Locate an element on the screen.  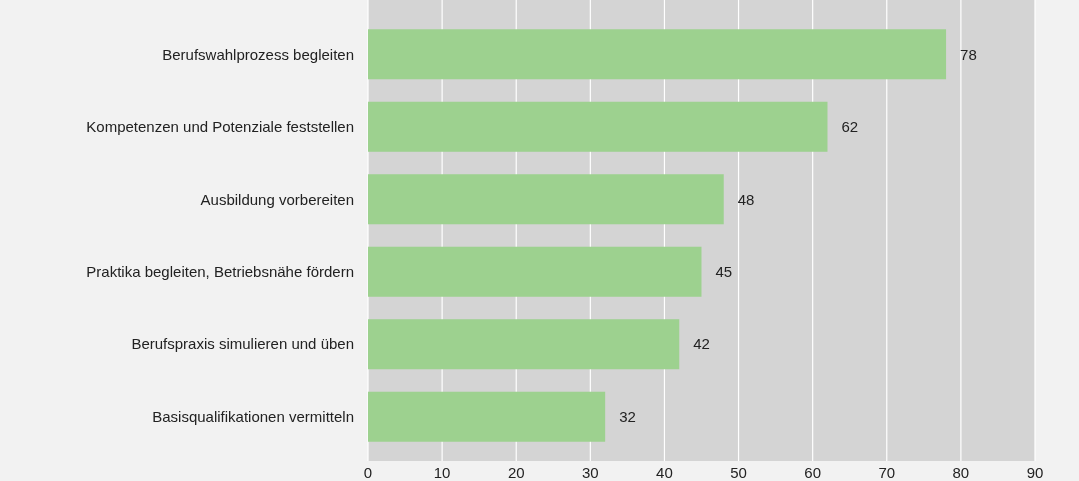
x-tick-label: 60 is located at coordinates (813, 472).